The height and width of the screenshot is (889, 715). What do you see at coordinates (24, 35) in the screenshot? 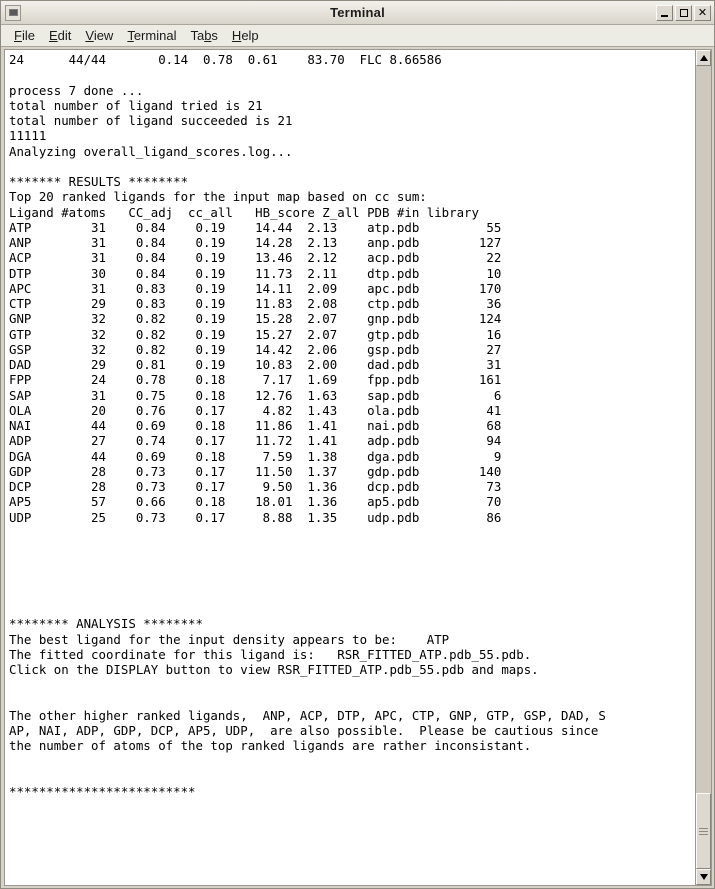
I see `menu-item-file: File` at bounding box center [24, 35].